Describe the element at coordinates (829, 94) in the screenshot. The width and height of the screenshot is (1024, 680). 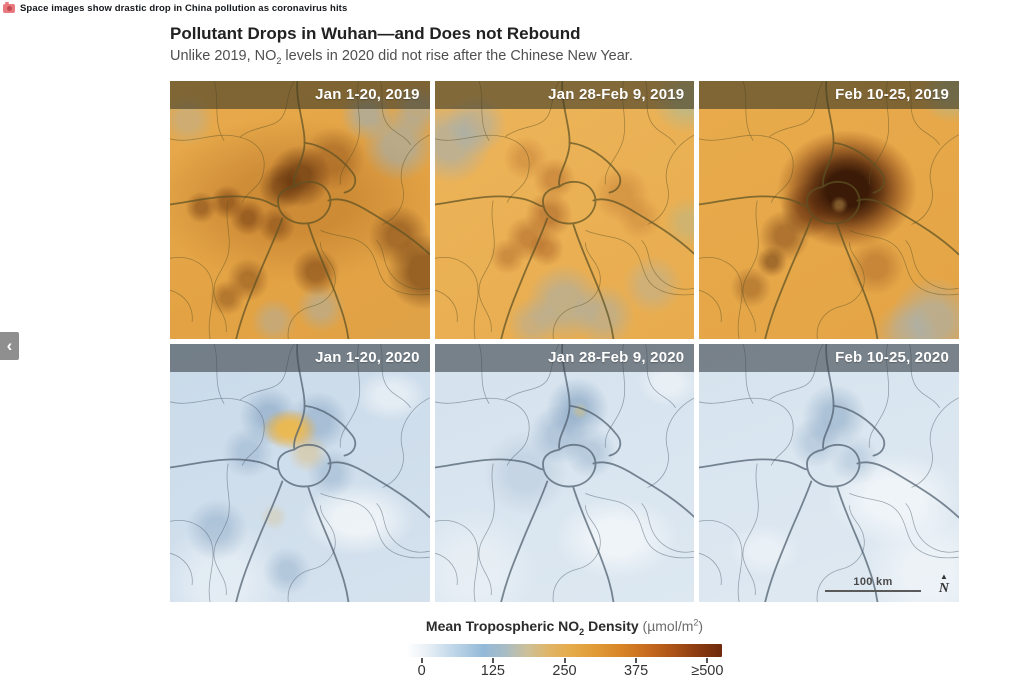
I see `panel-header: Feb 10-25, 2019` at that location.